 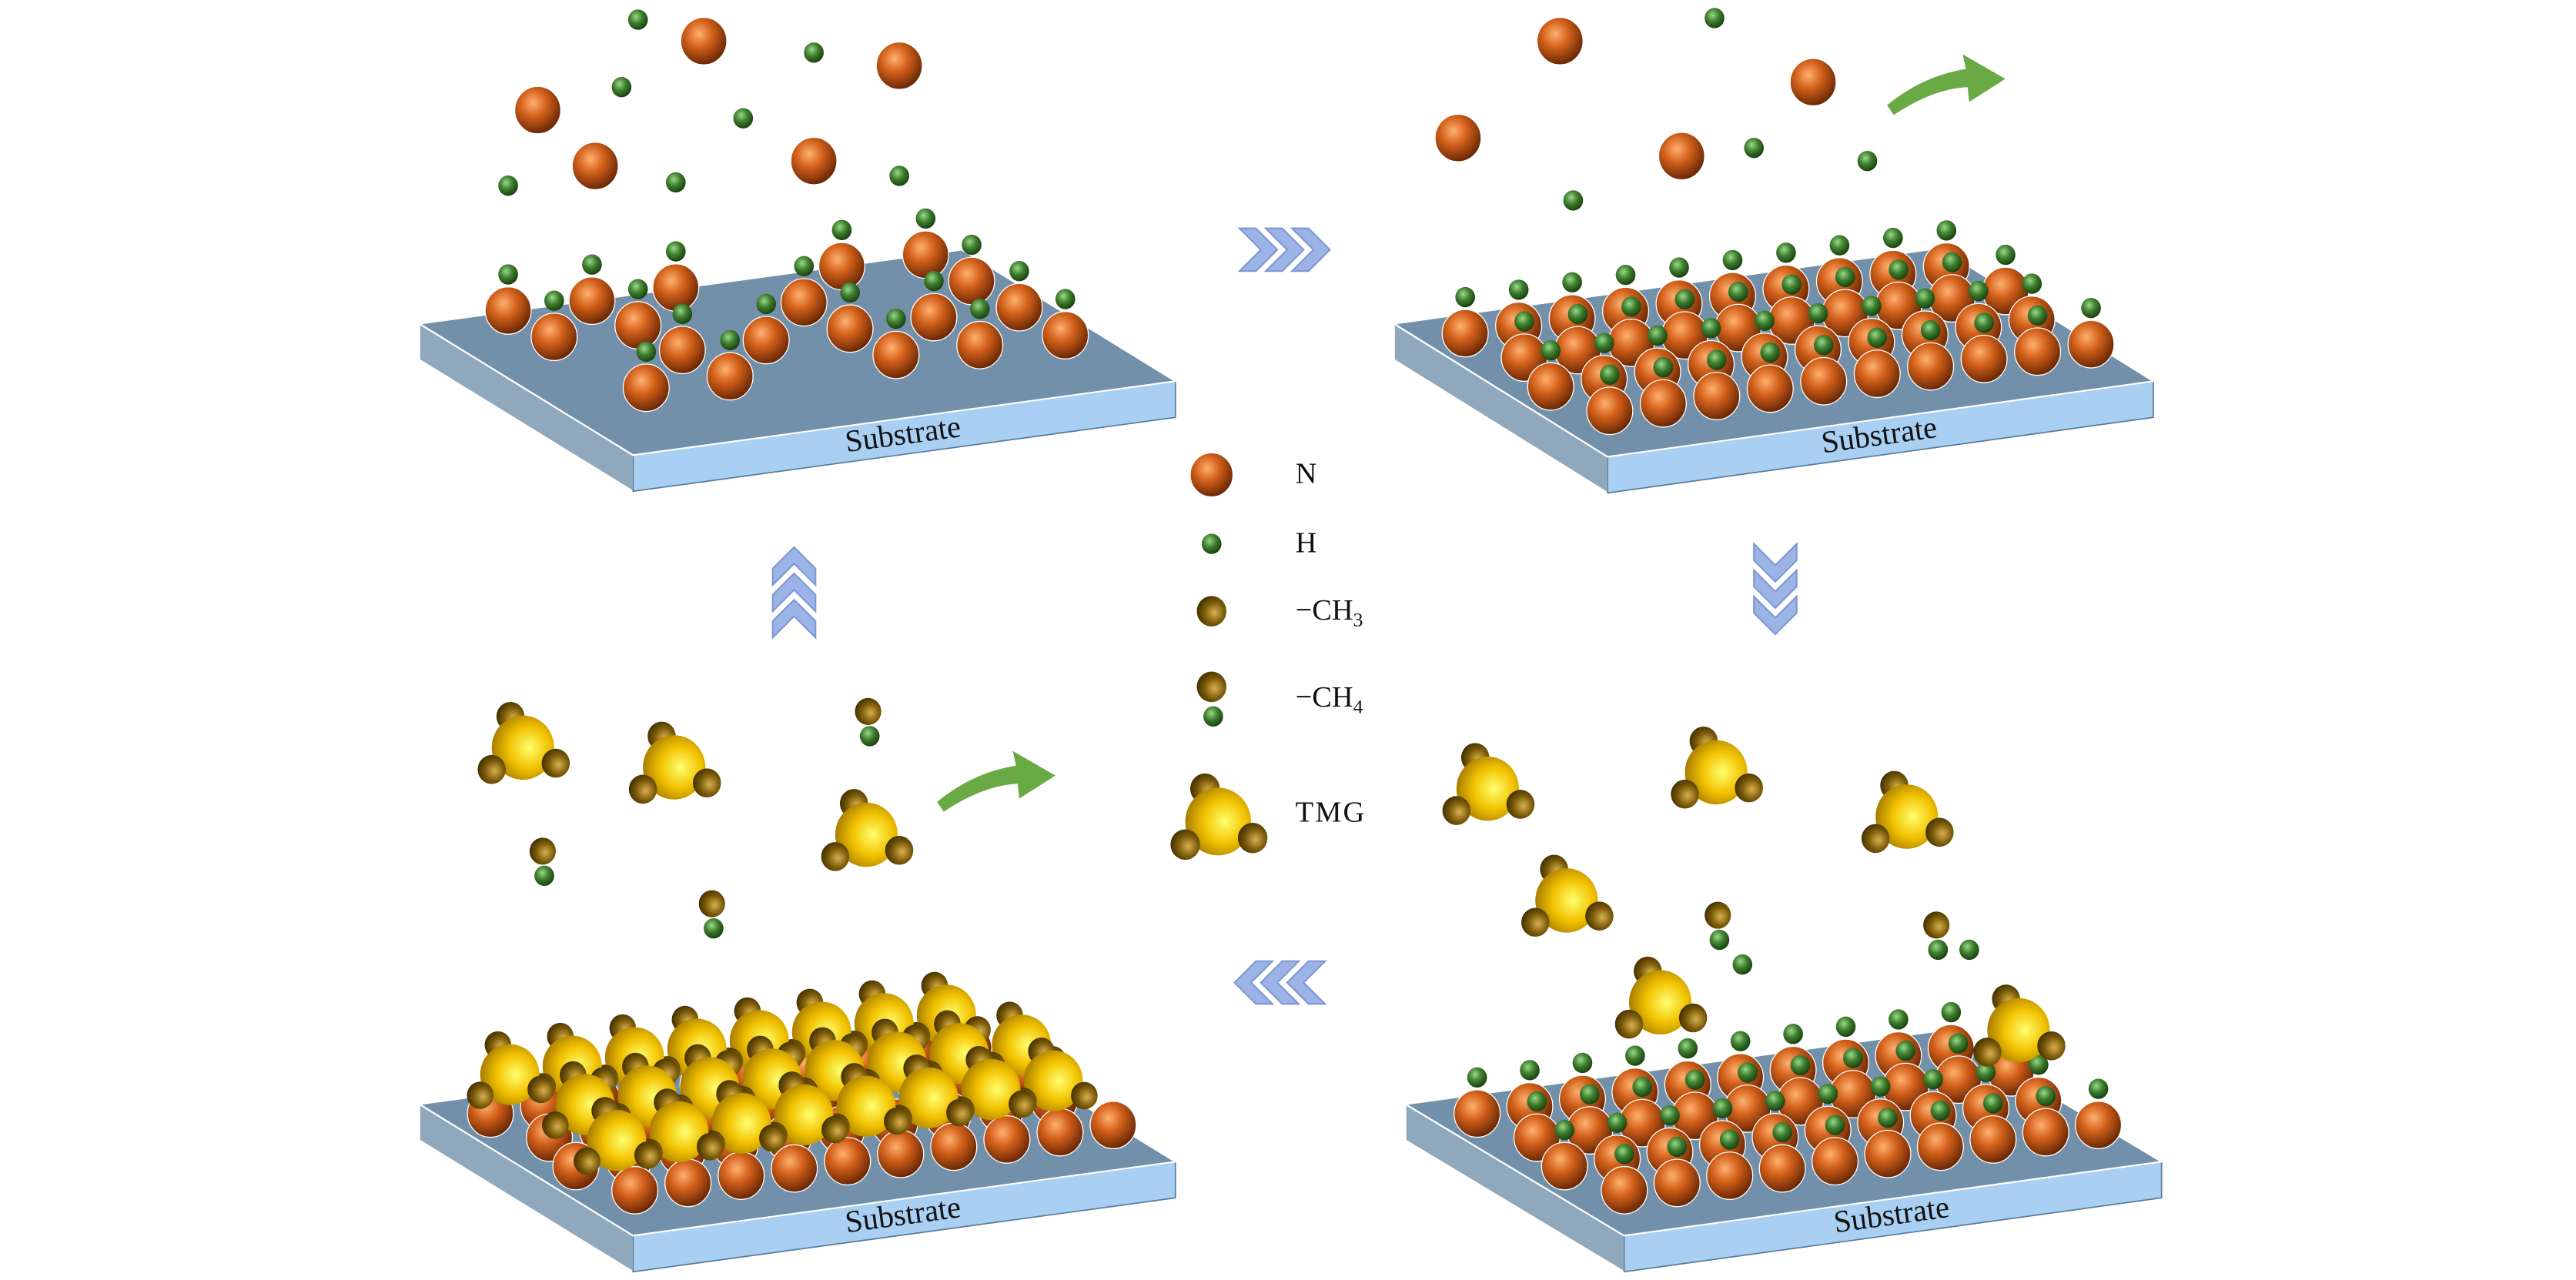 I want to click on curved-arrow-icon, so click(x=996, y=781).